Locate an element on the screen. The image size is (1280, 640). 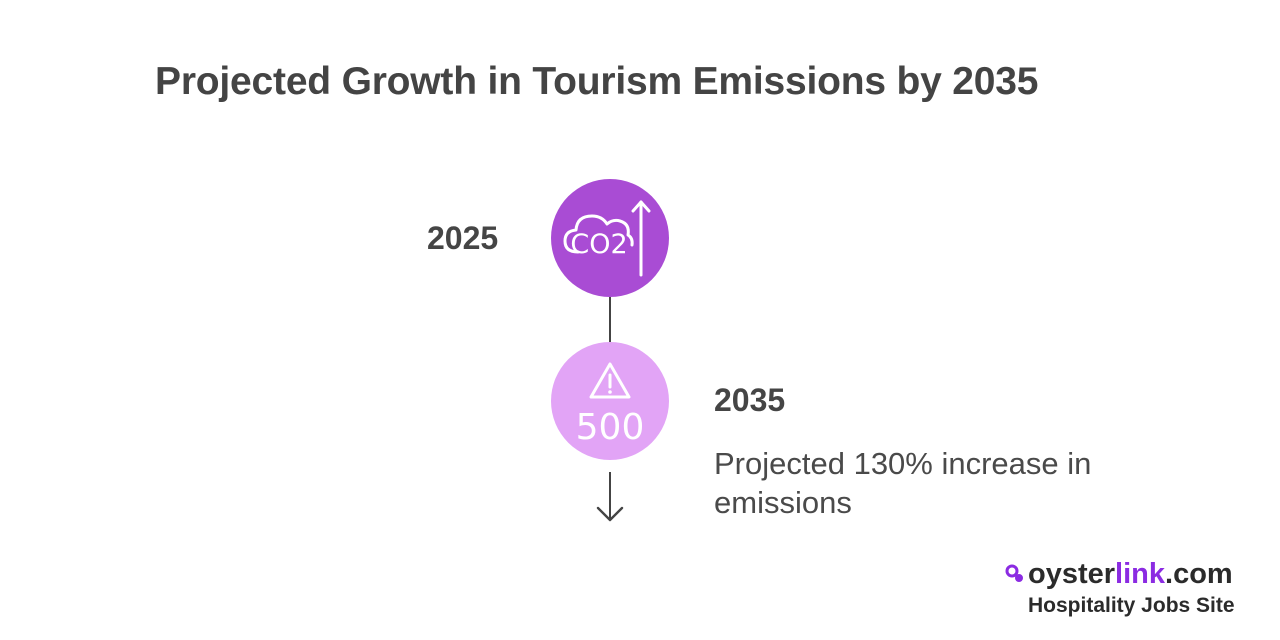
co2-cloud-rising-icon: CO2 is located at coordinates (607, 238).